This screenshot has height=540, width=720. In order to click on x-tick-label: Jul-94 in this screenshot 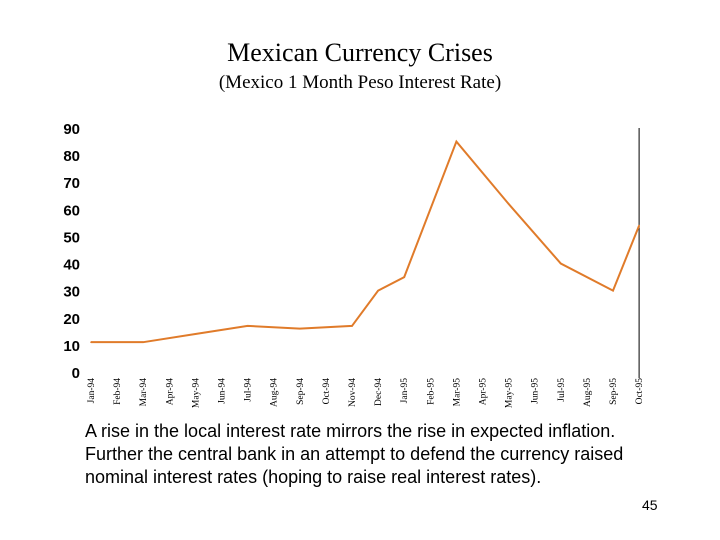, I will do `click(249, 390)`.